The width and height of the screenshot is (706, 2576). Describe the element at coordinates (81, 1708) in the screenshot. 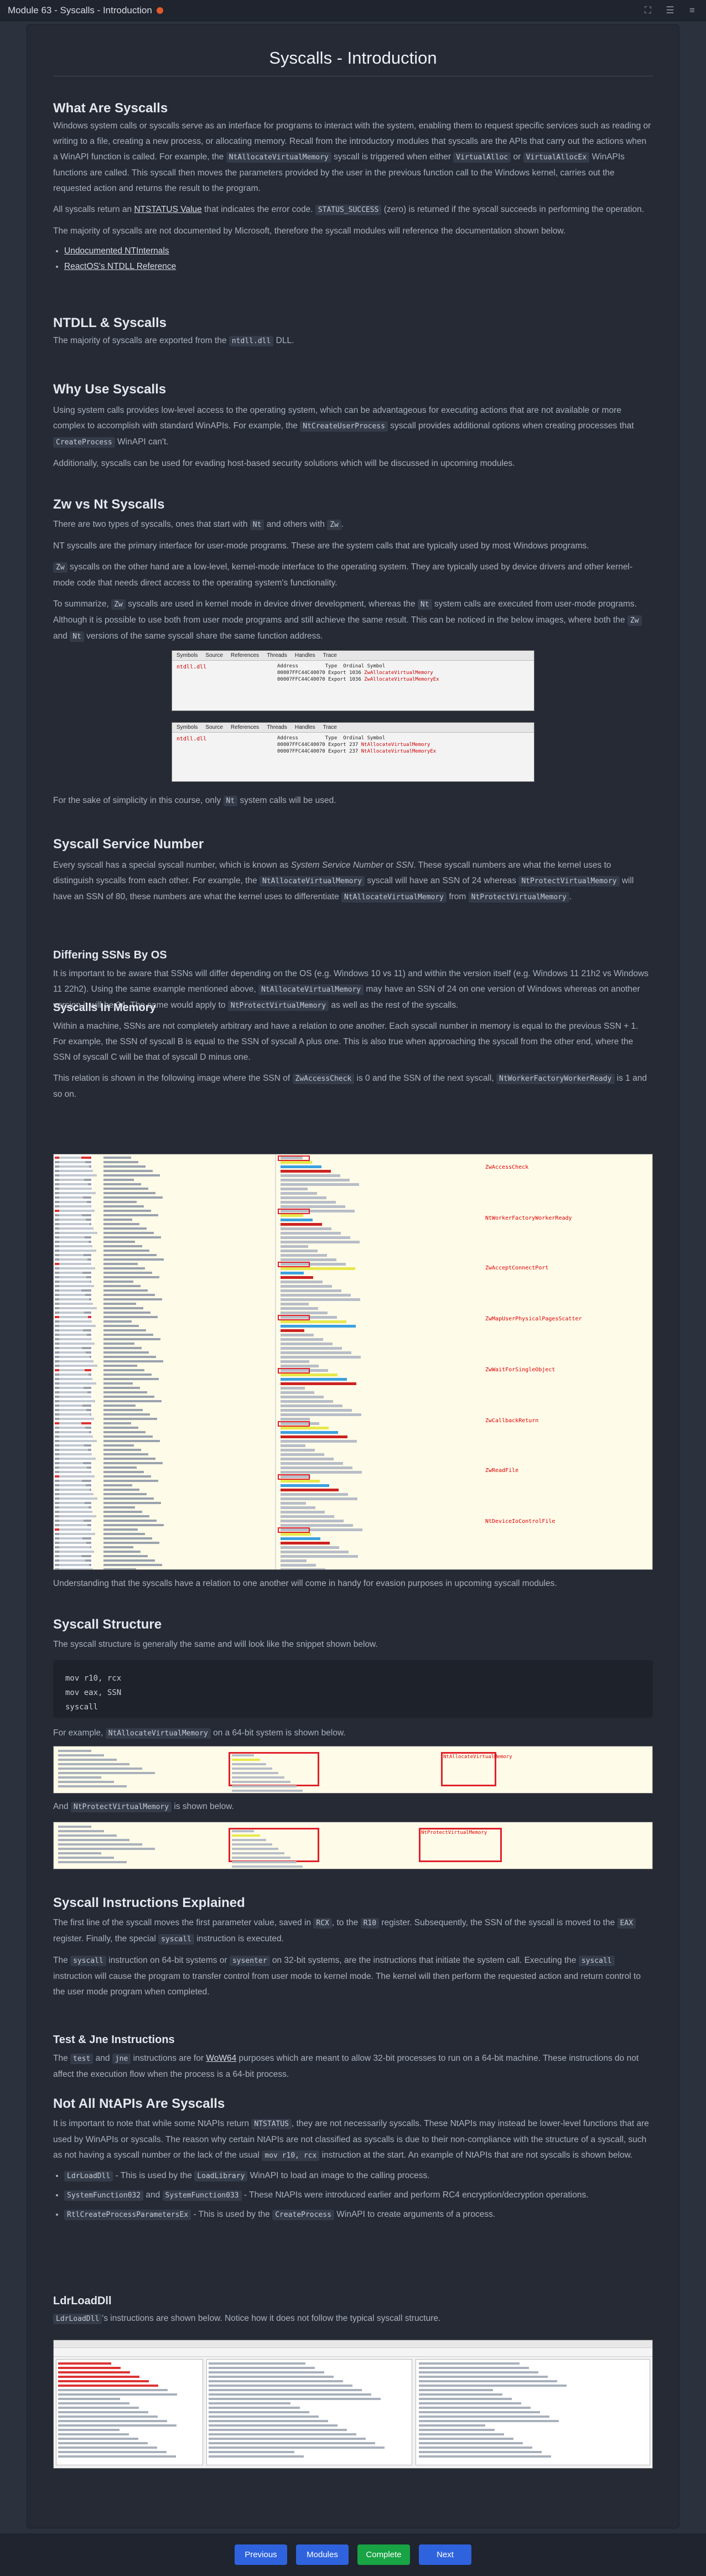

I see `code-line: syscall` at that location.